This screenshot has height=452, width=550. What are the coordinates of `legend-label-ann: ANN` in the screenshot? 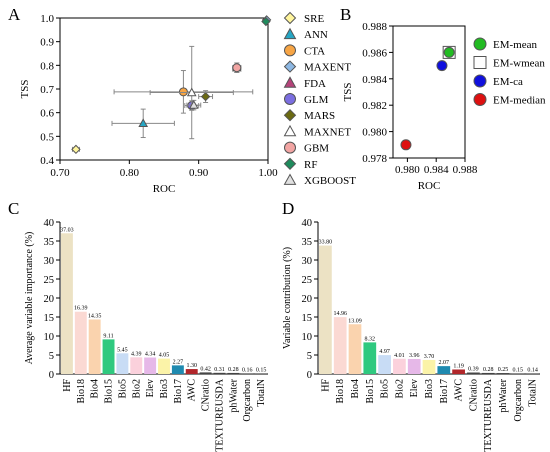 It's located at (316, 35).